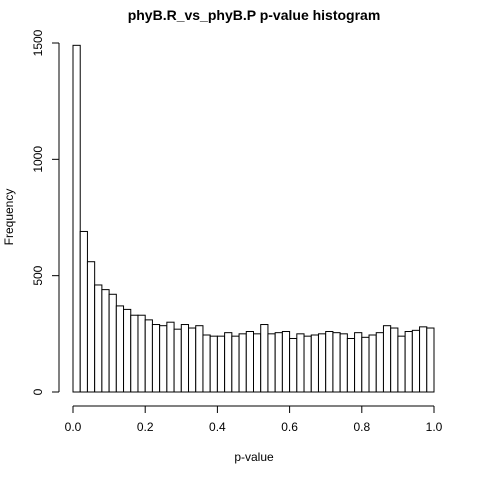 This screenshot has width=480, height=480. Describe the element at coordinates (361, 427) in the screenshot. I see `x-tick-label: 0.8` at that location.